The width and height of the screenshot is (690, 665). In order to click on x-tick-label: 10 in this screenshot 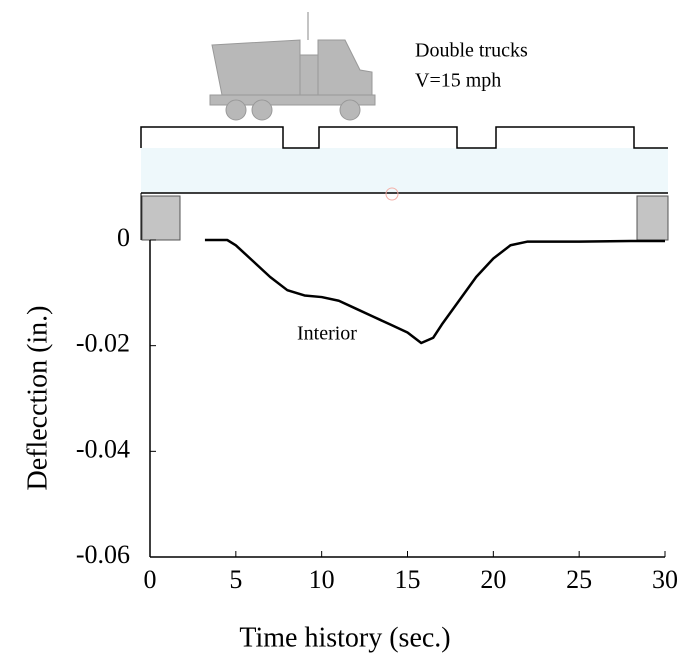, I will do `click(322, 579)`.